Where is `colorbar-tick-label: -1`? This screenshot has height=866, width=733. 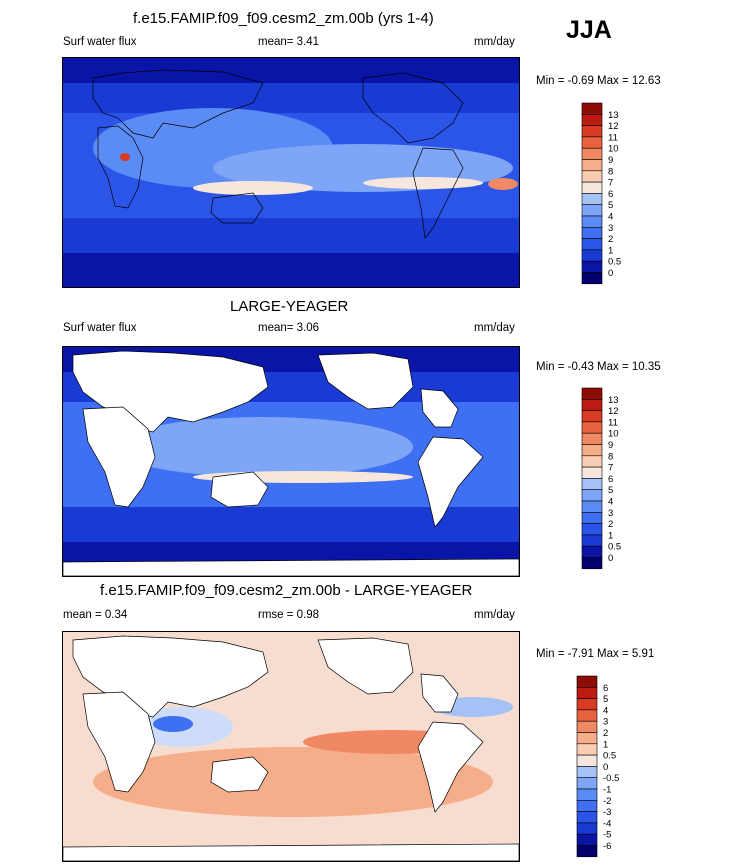 colorbar-tick-label: -1 is located at coordinates (607, 790).